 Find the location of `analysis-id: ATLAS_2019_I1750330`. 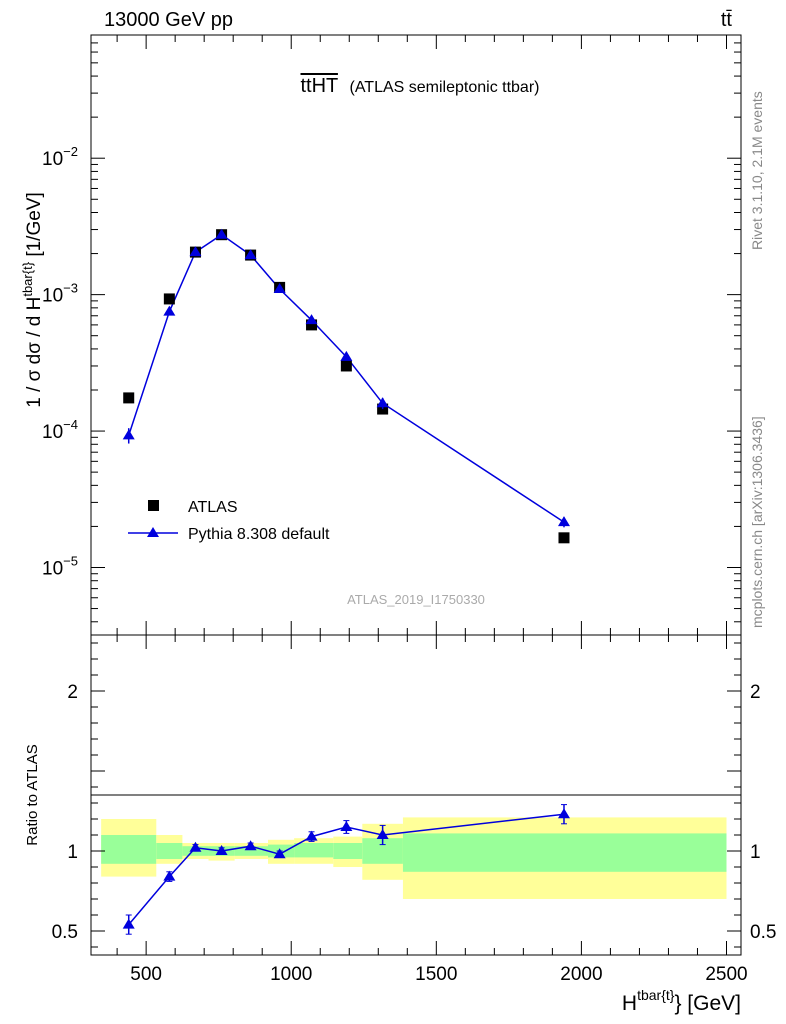

analysis-id: ATLAS_2019_I1750330 is located at coordinates (416, 599).